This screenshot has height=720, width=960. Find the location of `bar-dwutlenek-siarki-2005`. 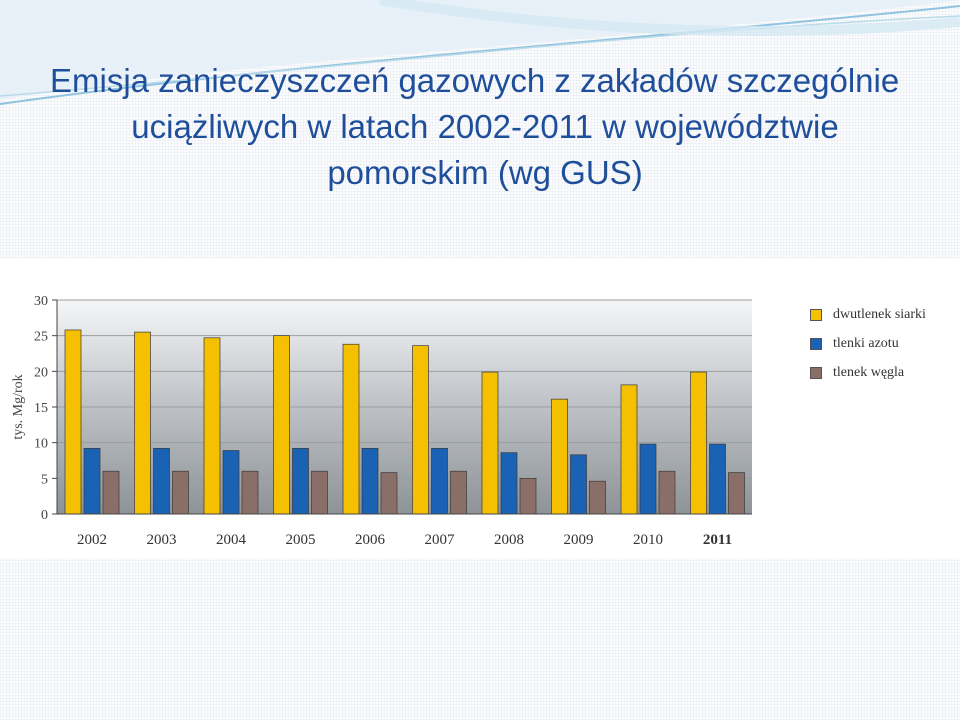

bar-dwutlenek-siarki-2005 is located at coordinates (281, 425).